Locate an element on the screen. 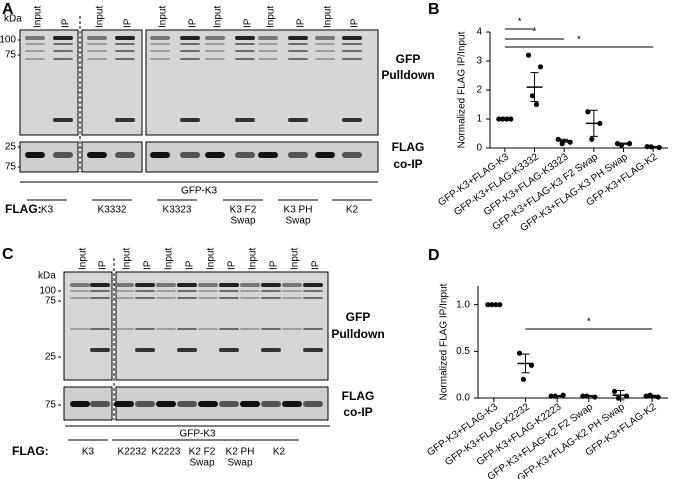  group-label: K3 PH is located at coordinates (298, 210).